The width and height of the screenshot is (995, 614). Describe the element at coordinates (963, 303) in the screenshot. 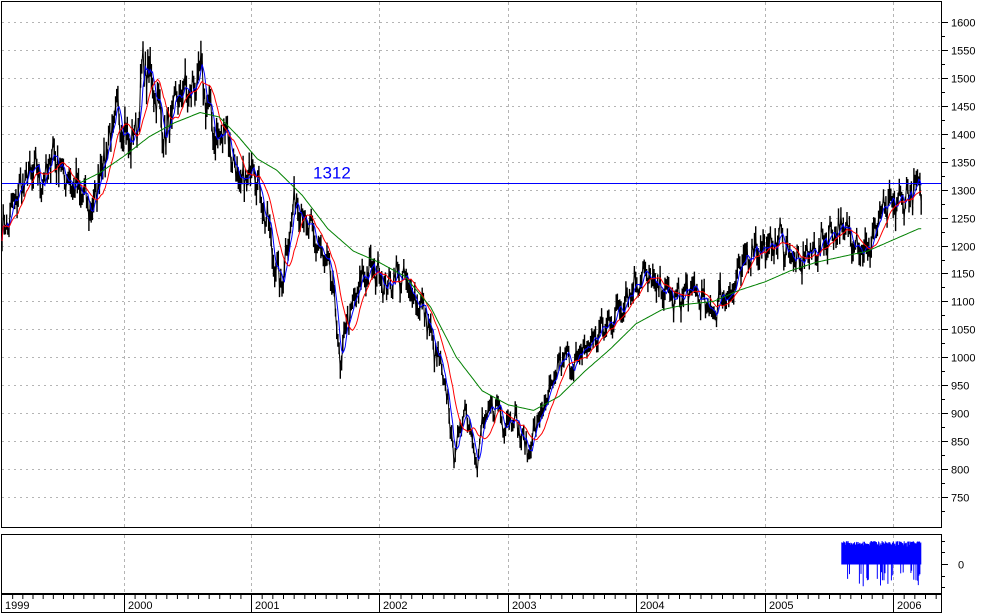

I see `y-tick-label-1100: 1100` at that location.